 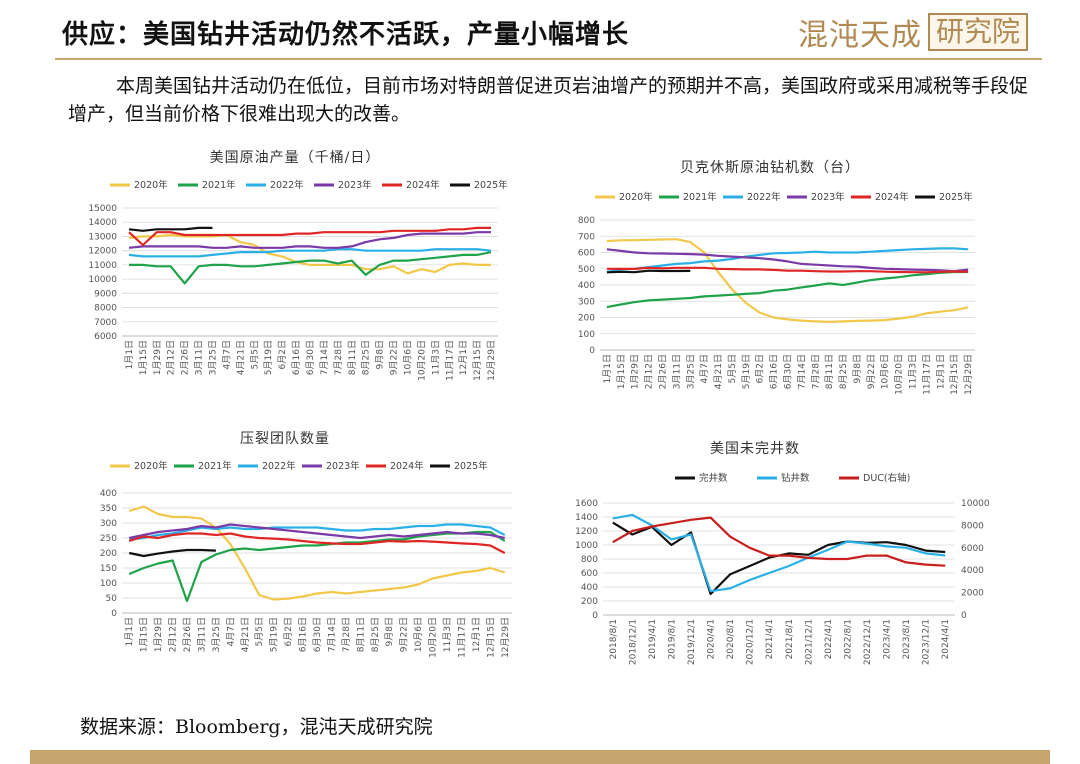 What do you see at coordinates (105, 323) in the screenshot?
I see `y-tick-label: 7000` at bounding box center [105, 323].